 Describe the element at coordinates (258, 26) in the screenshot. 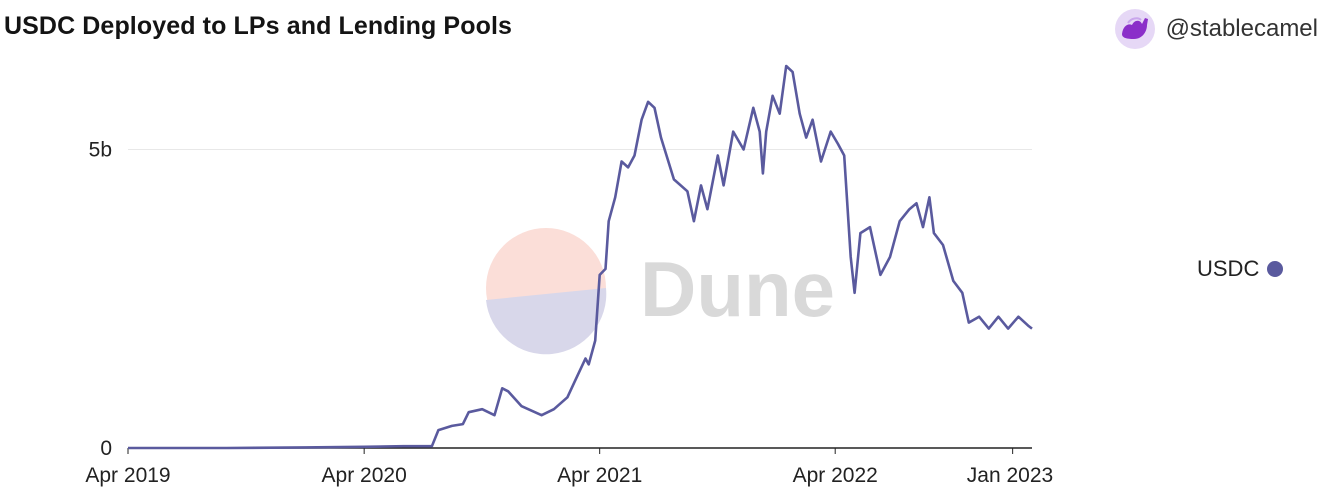

I see `chart-title: USDC Deployed to LPs and Lending Pools` at that location.